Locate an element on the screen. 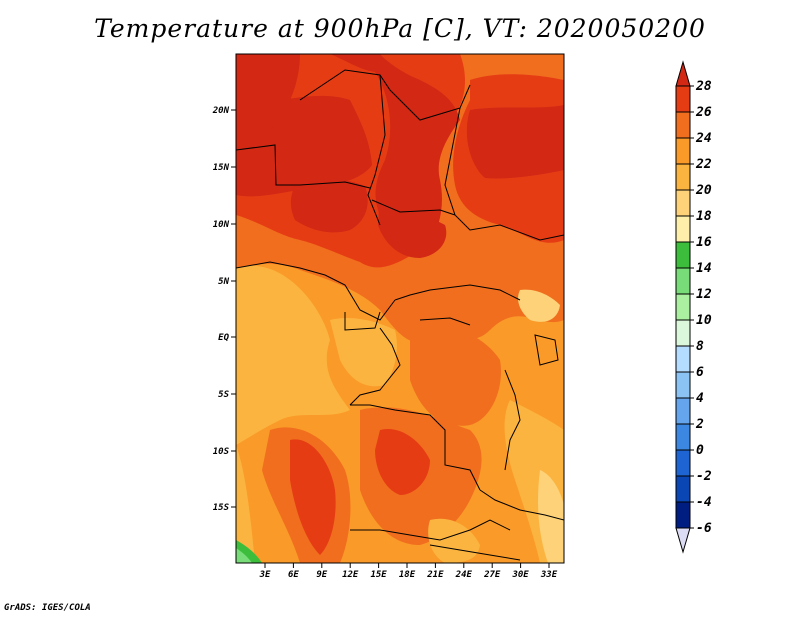 The image size is (800, 618). colorbar-label: 14 is located at coordinates (704, 268).